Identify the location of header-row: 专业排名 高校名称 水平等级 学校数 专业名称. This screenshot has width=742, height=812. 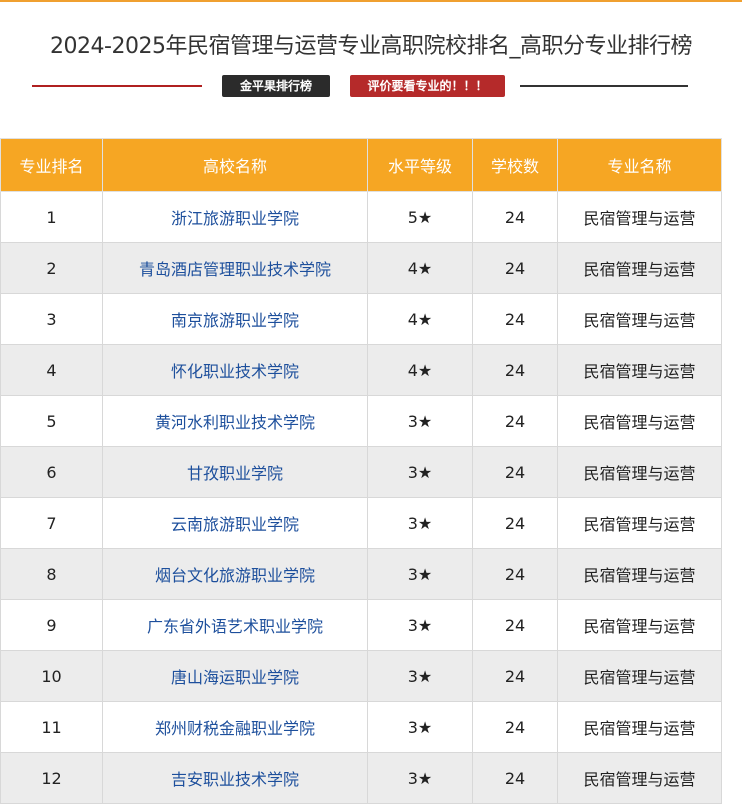
(361, 165).